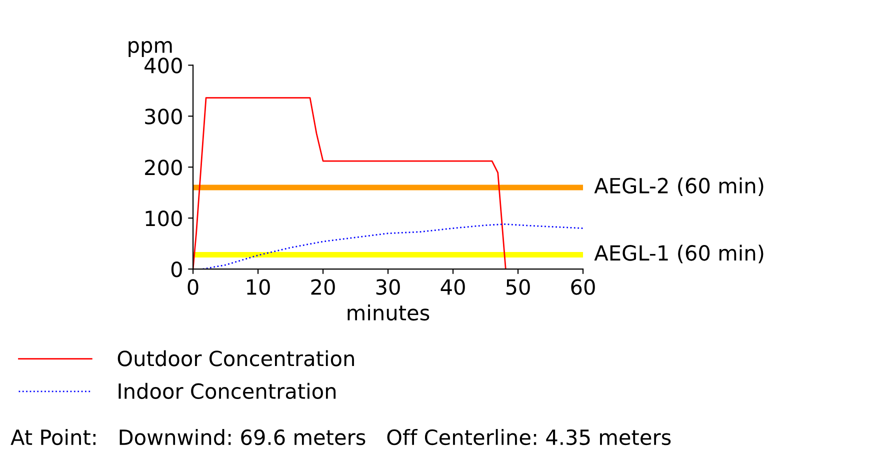  Describe the element at coordinates (163, 168) in the screenshot. I see `y-tick-label: 200` at that location.